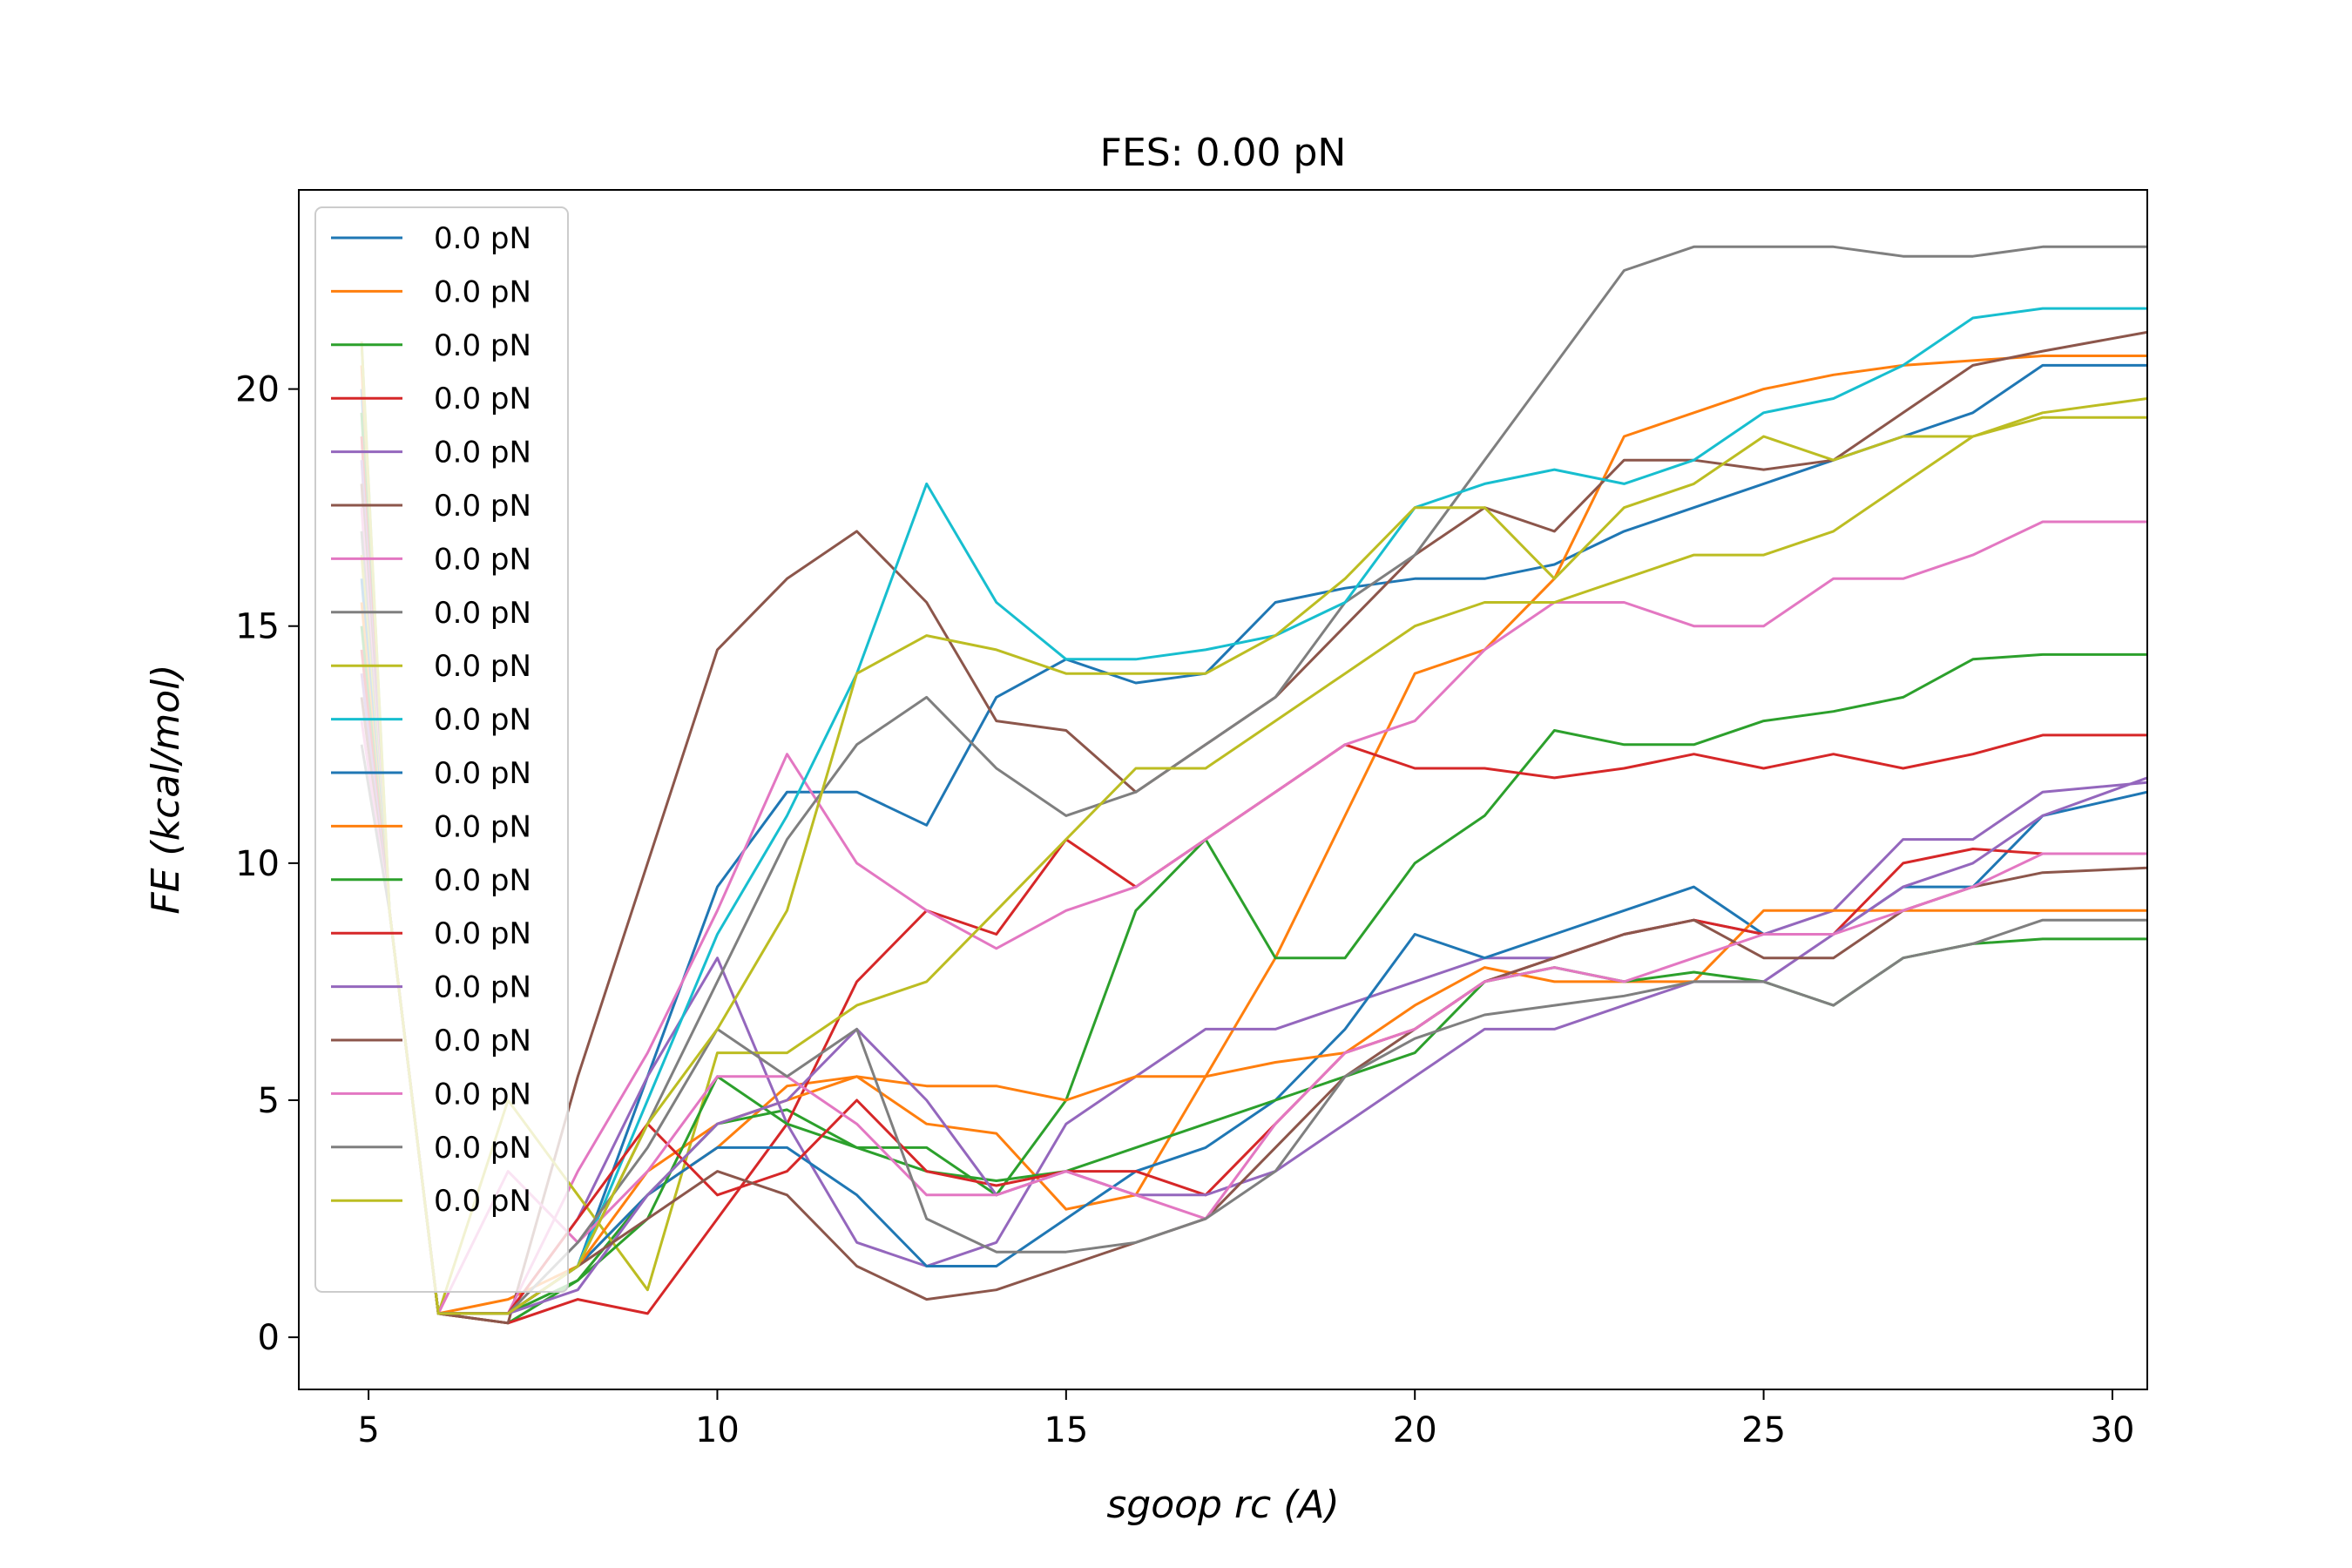 The height and width of the screenshot is (1568, 2352). Describe the element at coordinates (257, 627) in the screenshot. I see `y-tick-label: 15` at that location.